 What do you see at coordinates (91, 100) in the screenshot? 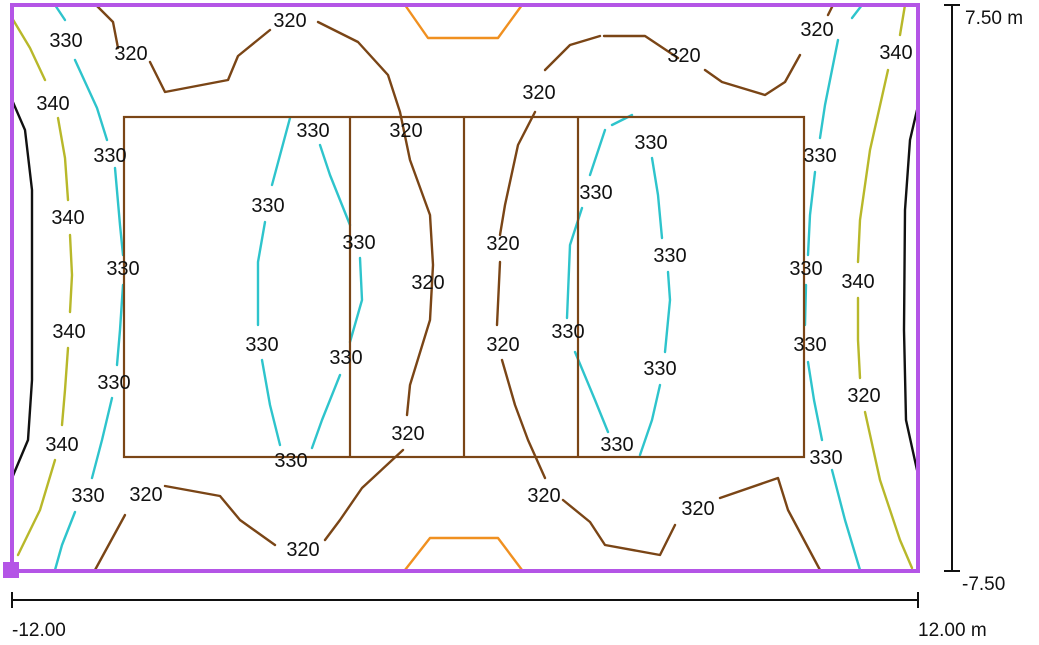
I see `isoline-330-left-outer` at bounding box center [91, 100].